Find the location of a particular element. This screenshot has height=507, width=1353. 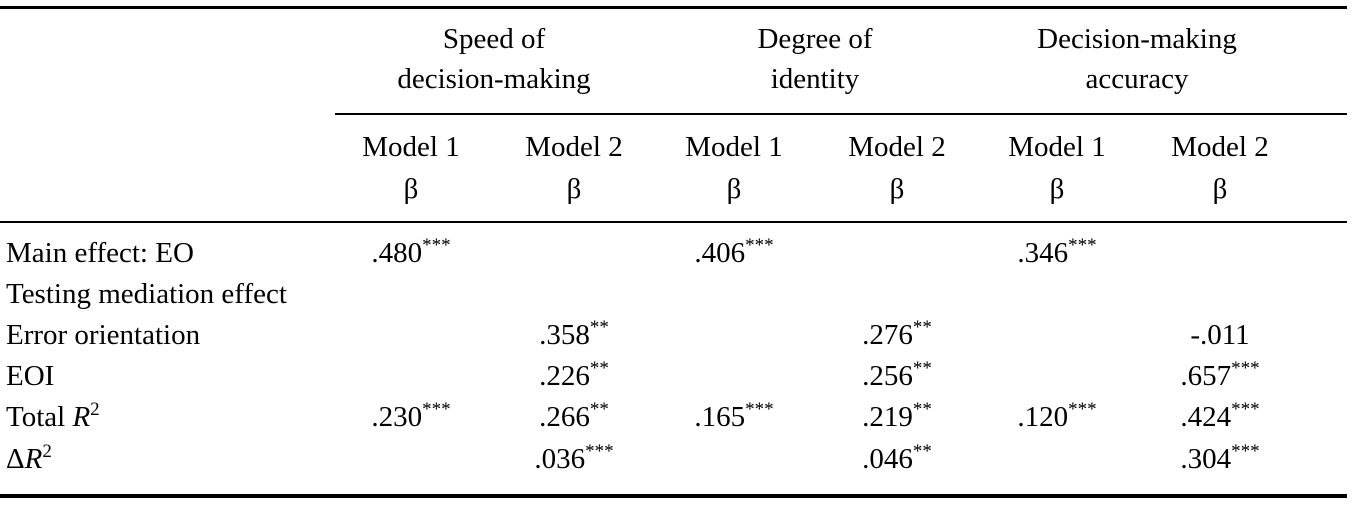

table-cell: .256** is located at coordinates (897, 377).